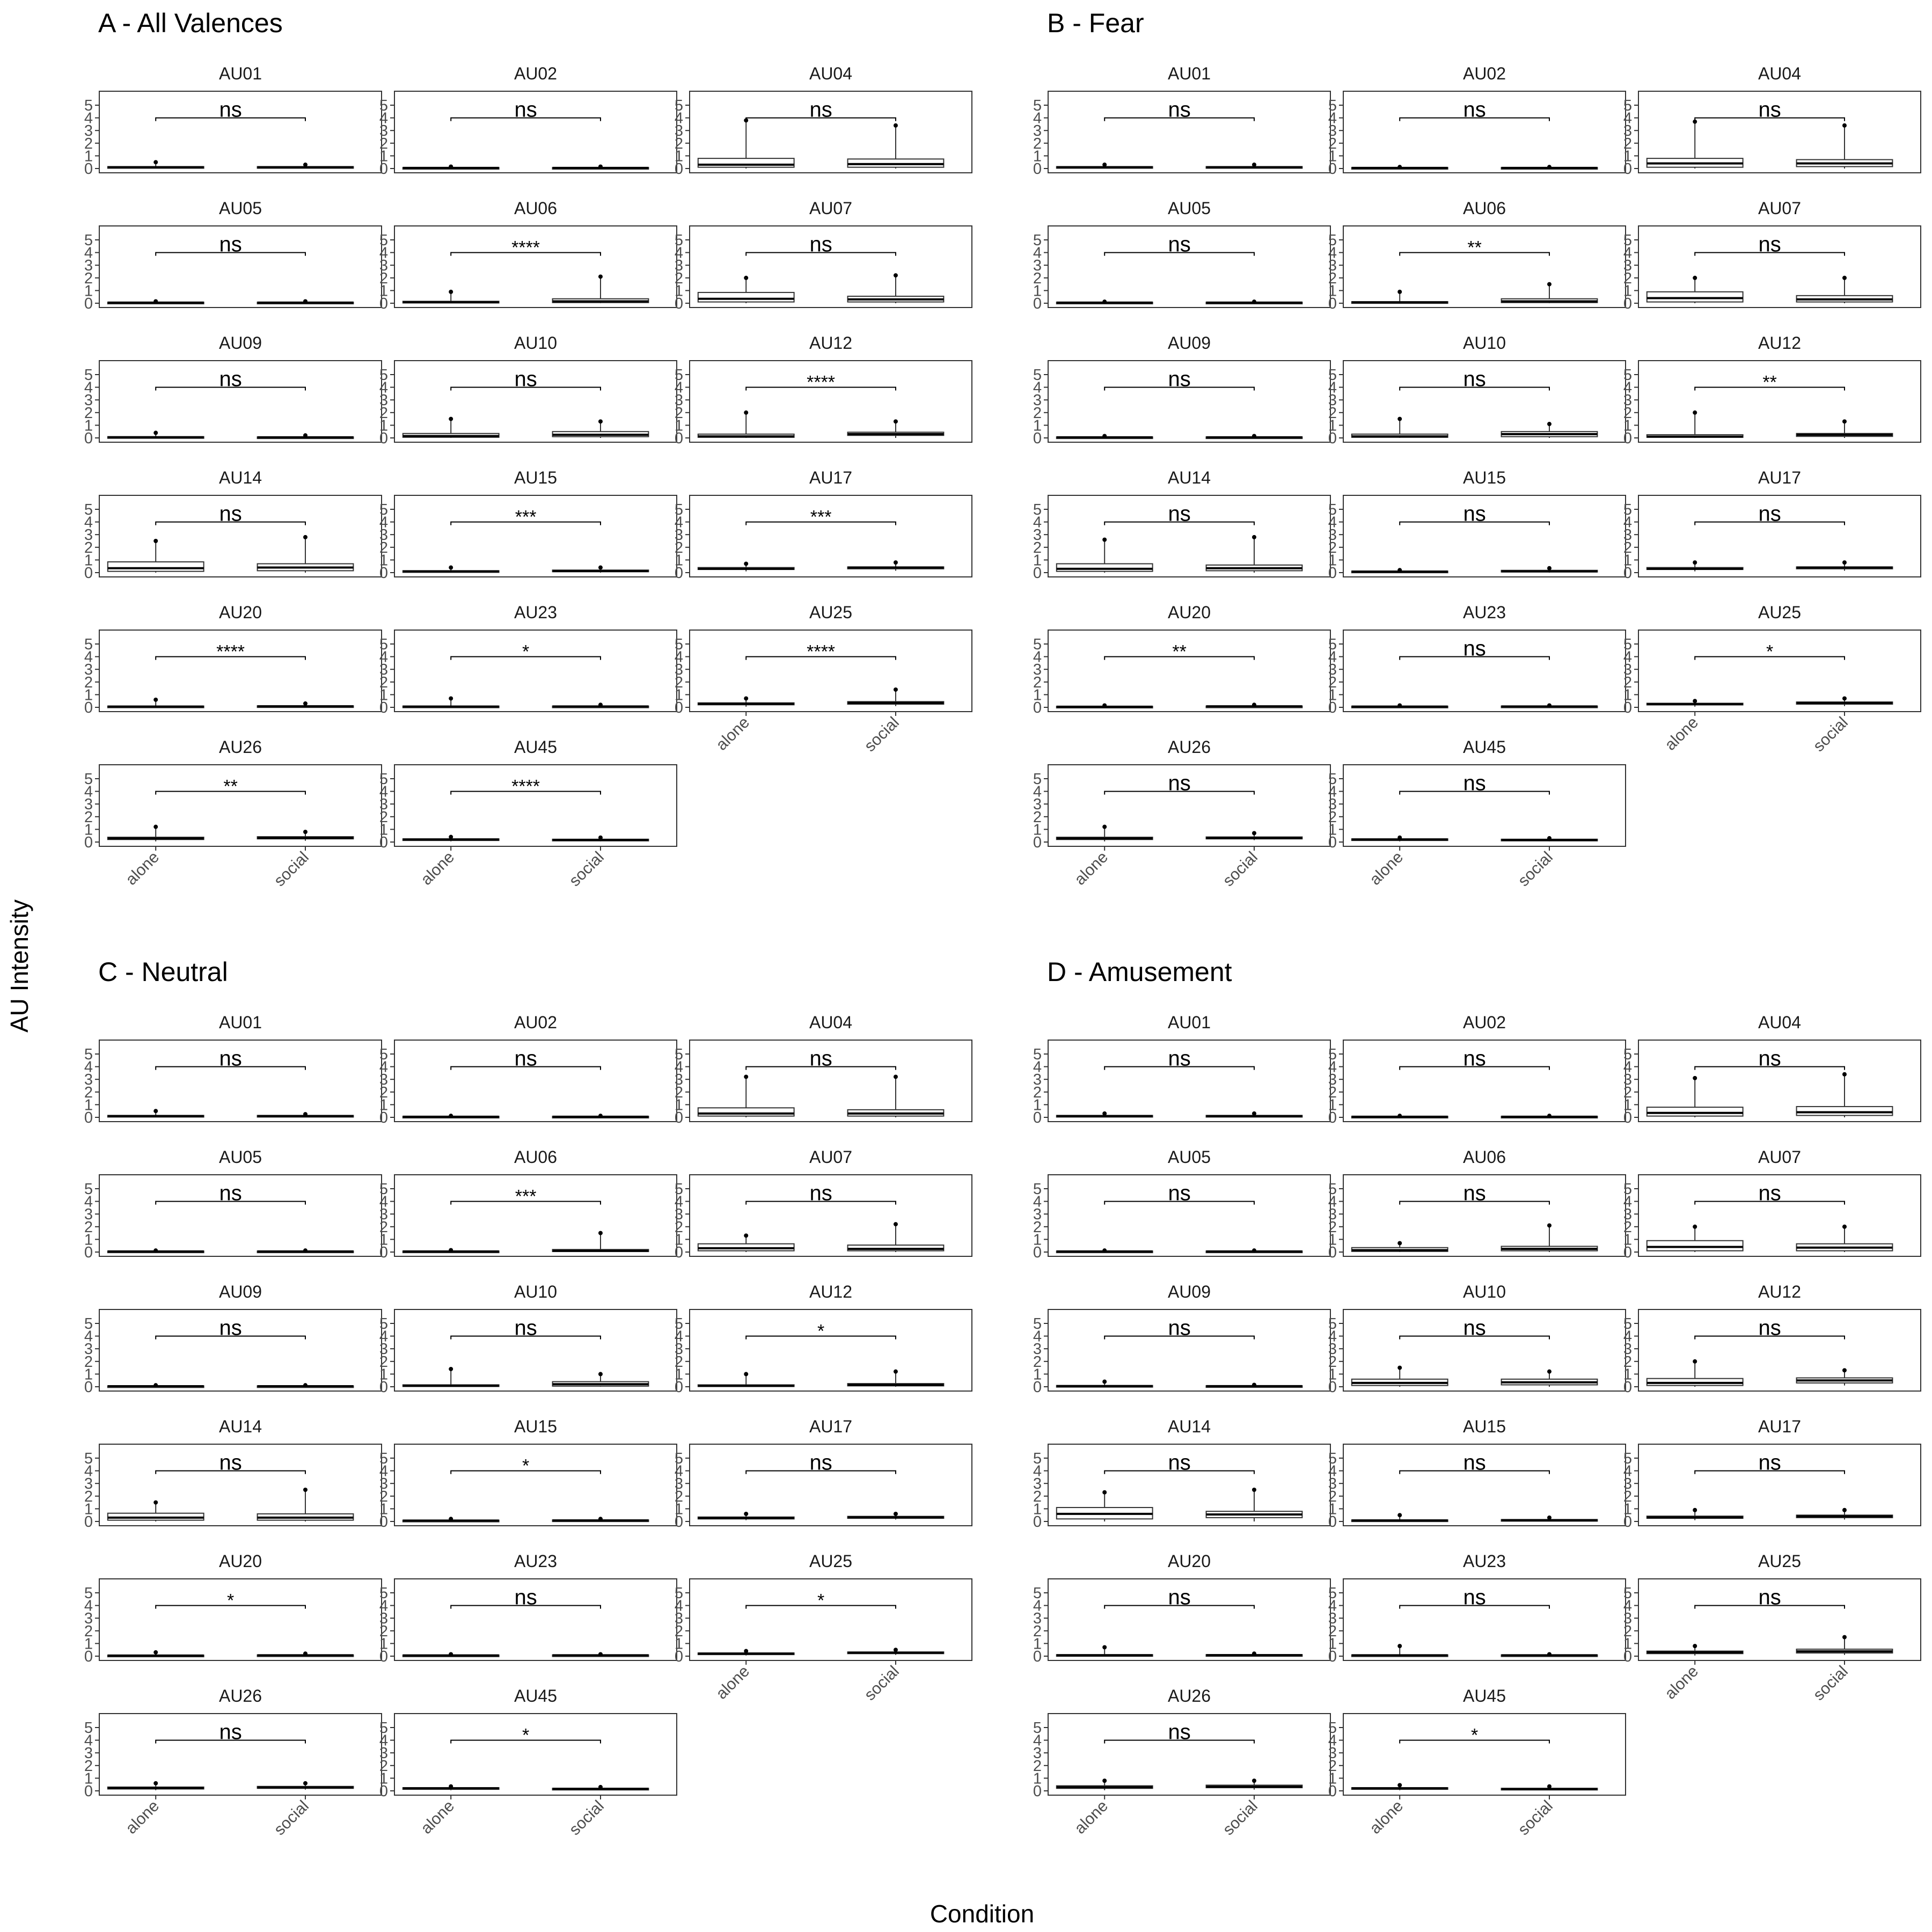 This screenshot has width=1932, height=1932. Describe the element at coordinates (1779, 1022) in the screenshot. I see `facet-label: AU04` at that location.